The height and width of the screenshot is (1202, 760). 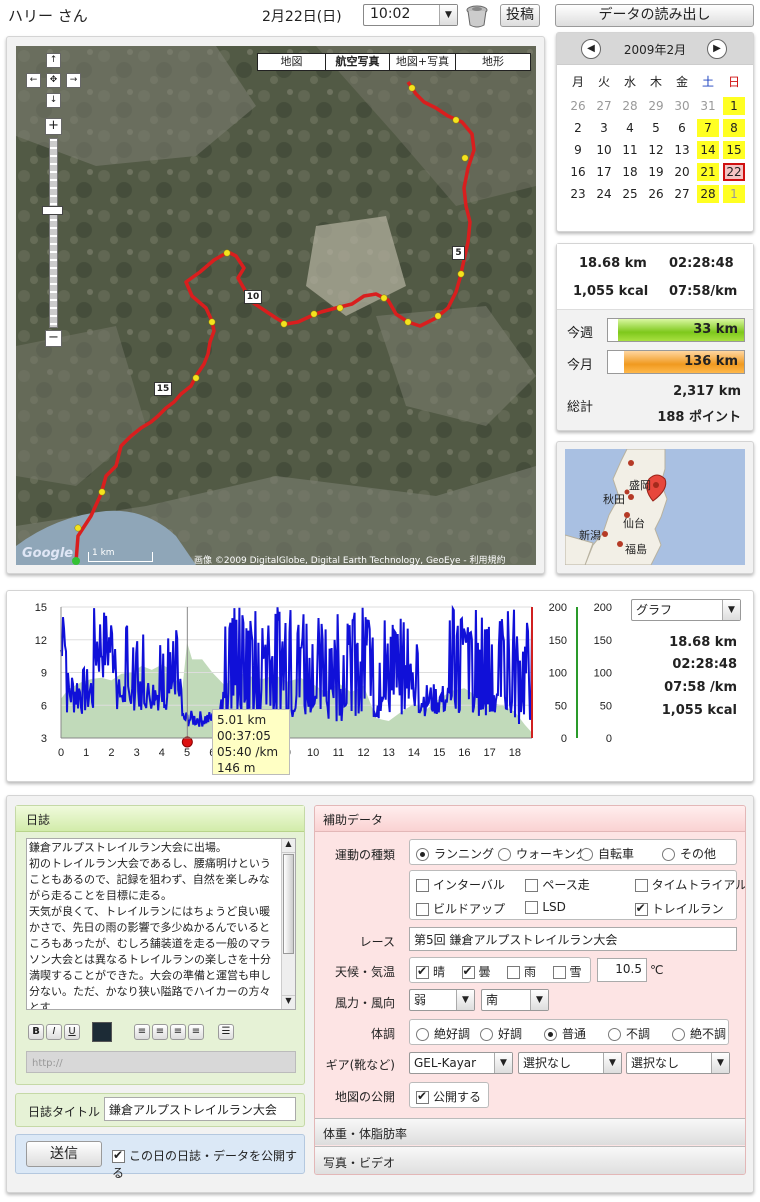 I want to click on post-button: 投稿, so click(x=520, y=15).